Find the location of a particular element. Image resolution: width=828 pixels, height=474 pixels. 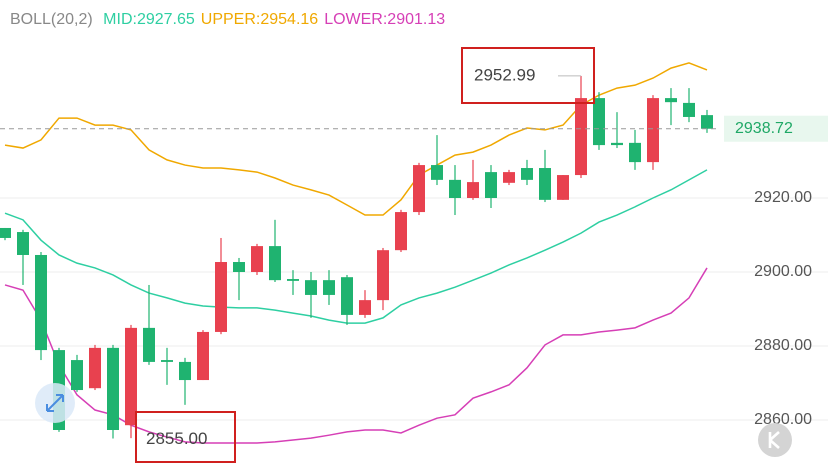

zoom-icon is located at coordinates (55, 403).